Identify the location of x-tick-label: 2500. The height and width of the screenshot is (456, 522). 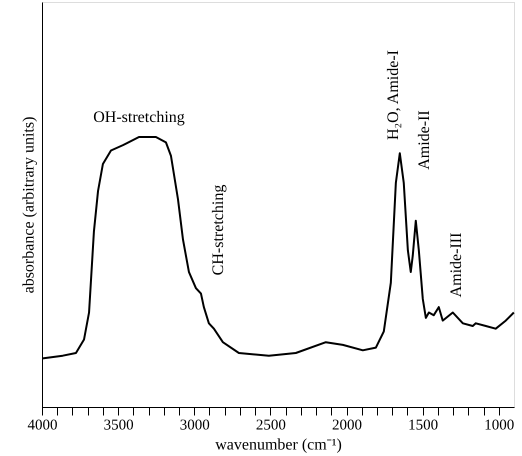
(271, 426).